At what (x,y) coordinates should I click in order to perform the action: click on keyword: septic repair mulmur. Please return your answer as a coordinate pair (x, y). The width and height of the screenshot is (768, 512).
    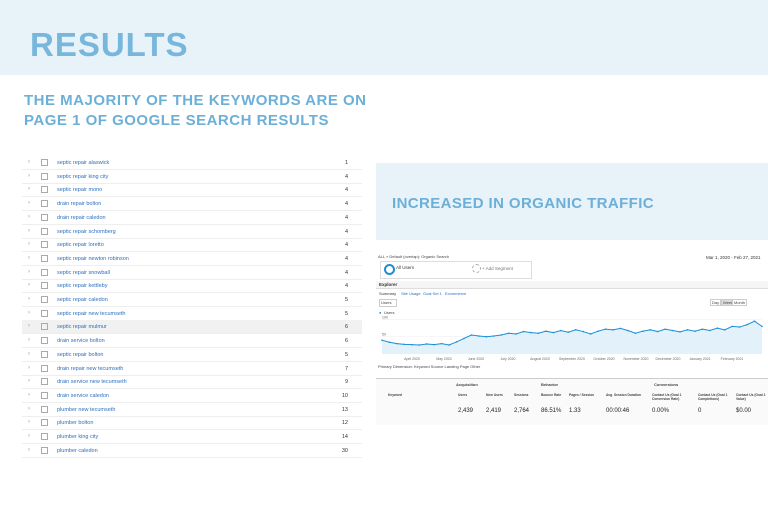
    Looking at the image, I should click on (82, 327).